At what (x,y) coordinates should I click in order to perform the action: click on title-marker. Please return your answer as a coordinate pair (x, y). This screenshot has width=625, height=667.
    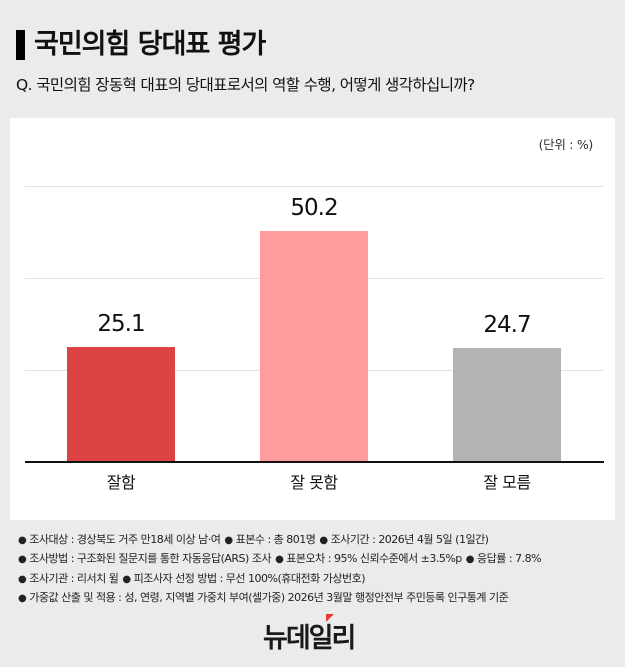
    Looking at the image, I should click on (20, 45).